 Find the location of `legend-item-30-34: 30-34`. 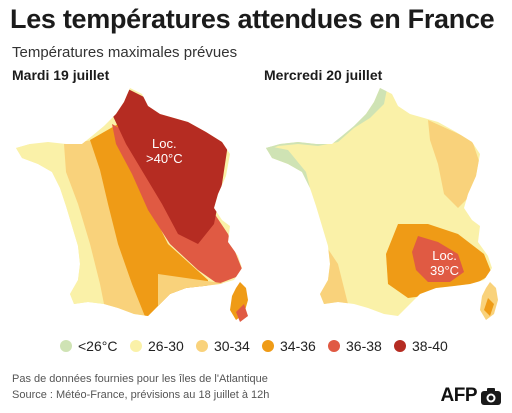

legend-item-30-34: 30-34 is located at coordinates (223, 346).